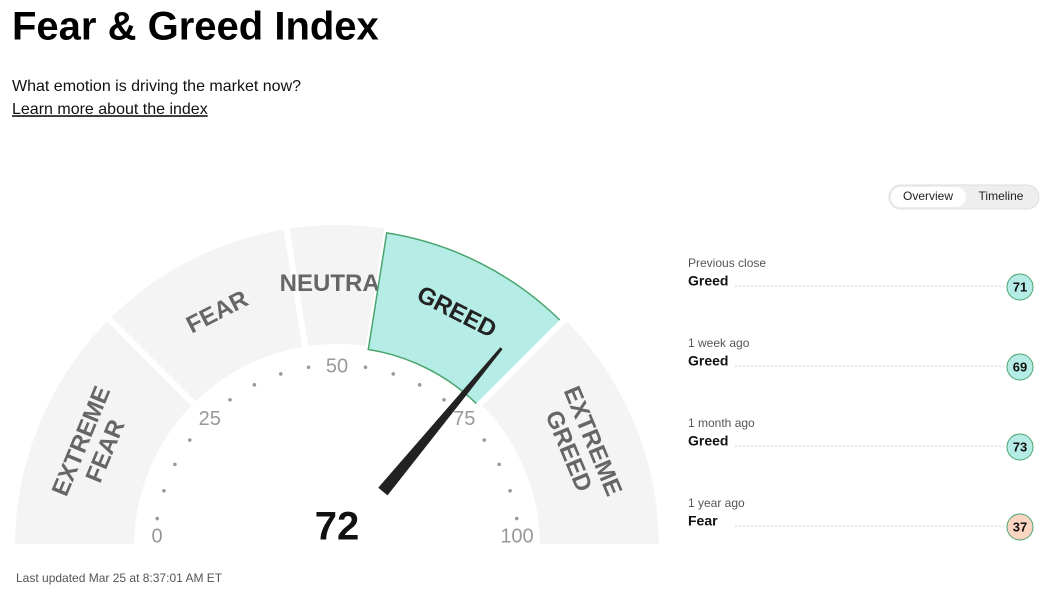 Image resolution: width=1058 pixels, height=600 pixels. What do you see at coordinates (719, 343) in the screenshot?
I see `history-label: 1 week ago` at bounding box center [719, 343].